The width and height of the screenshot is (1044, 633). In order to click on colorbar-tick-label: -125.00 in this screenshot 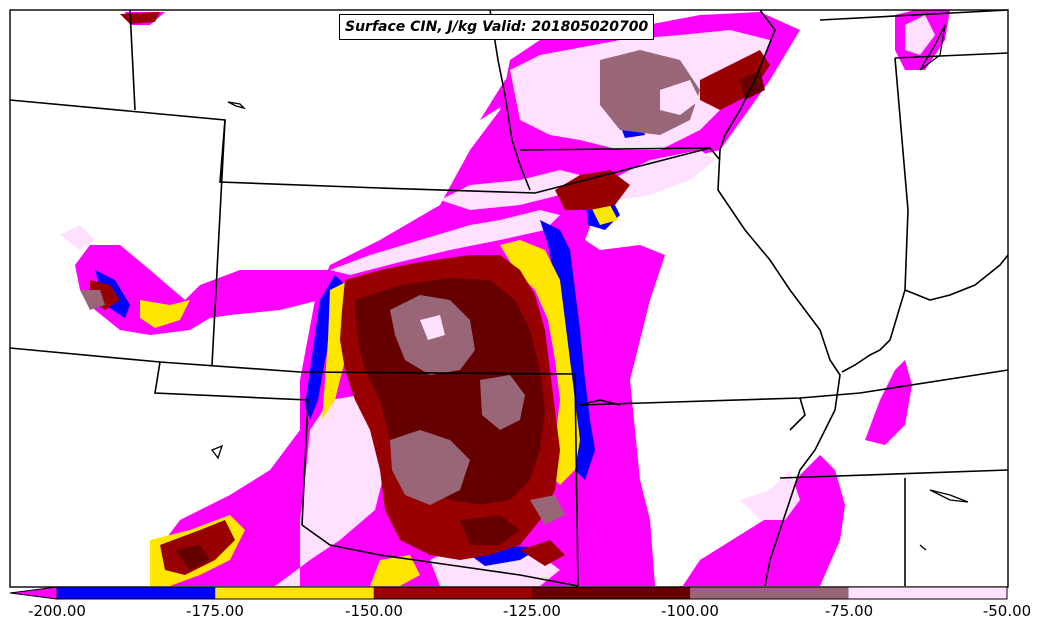, I will do `click(532, 611)`.